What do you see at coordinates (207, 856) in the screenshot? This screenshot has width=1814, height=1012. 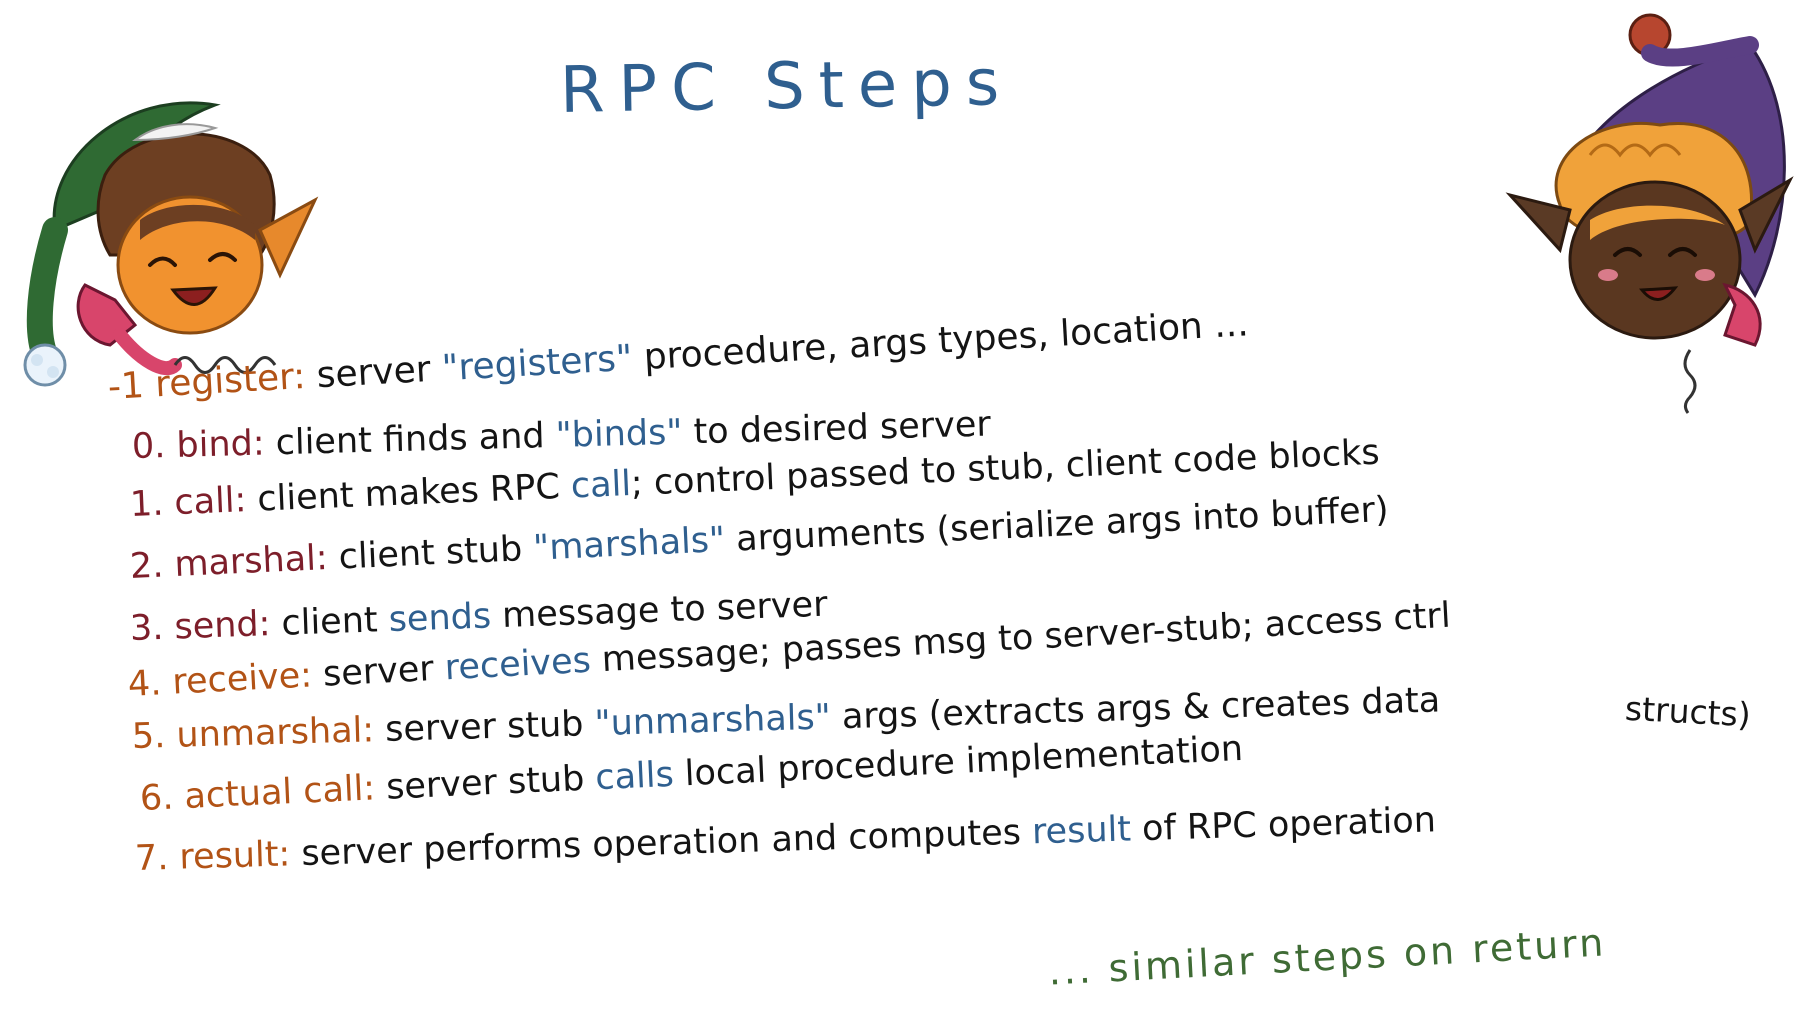 I see `step-term: 7. result` at bounding box center [207, 856].